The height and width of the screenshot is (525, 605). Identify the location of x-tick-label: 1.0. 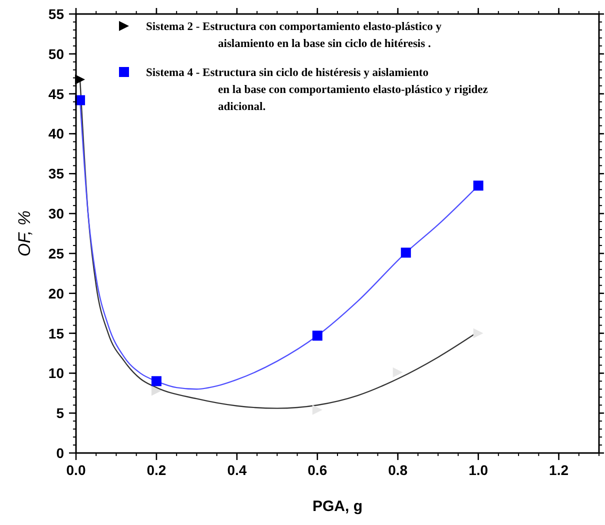
(478, 470).